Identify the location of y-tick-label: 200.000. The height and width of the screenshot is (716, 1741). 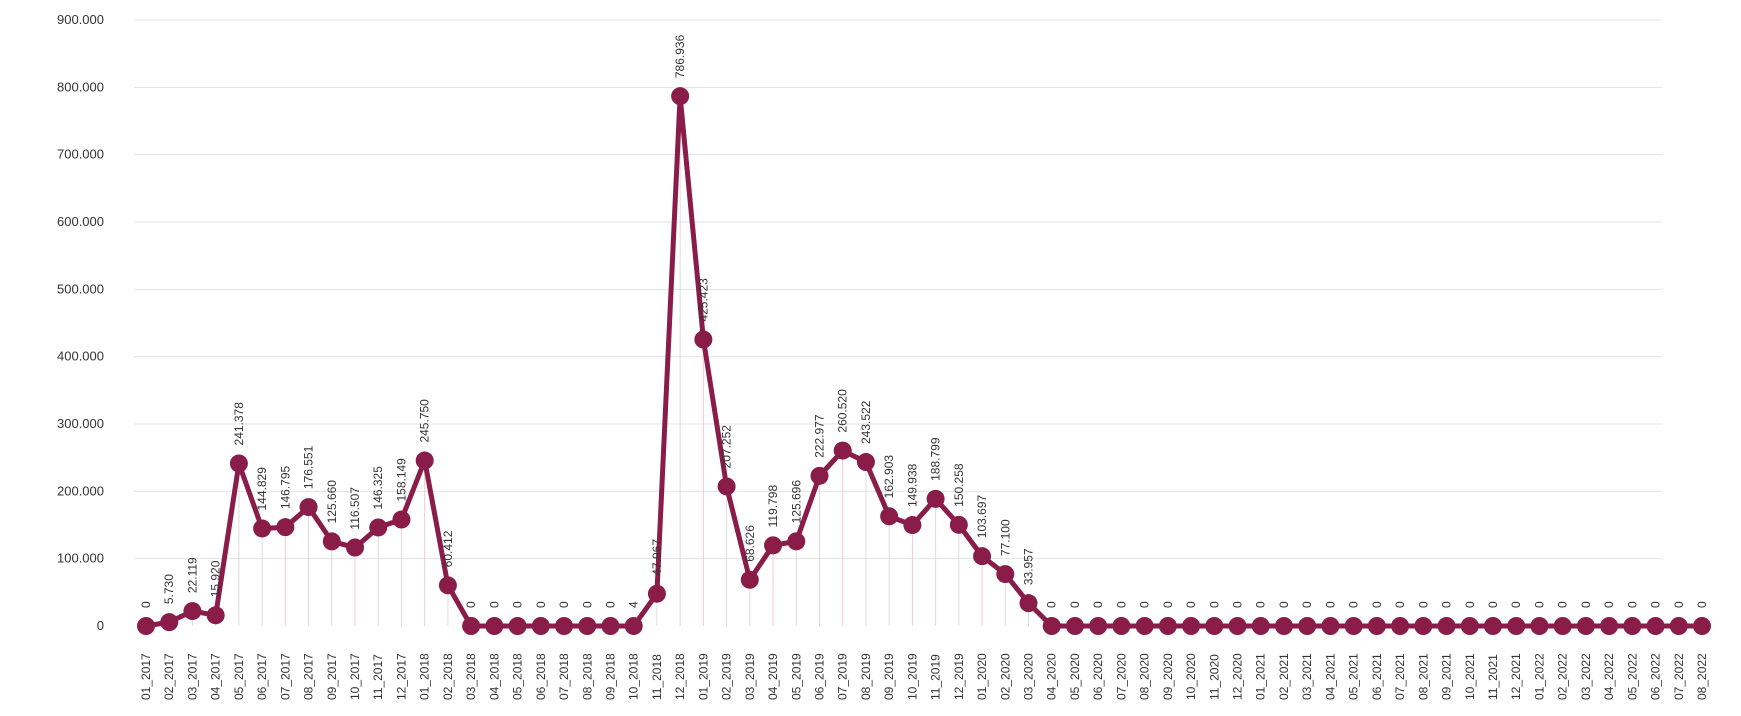
(80, 490).